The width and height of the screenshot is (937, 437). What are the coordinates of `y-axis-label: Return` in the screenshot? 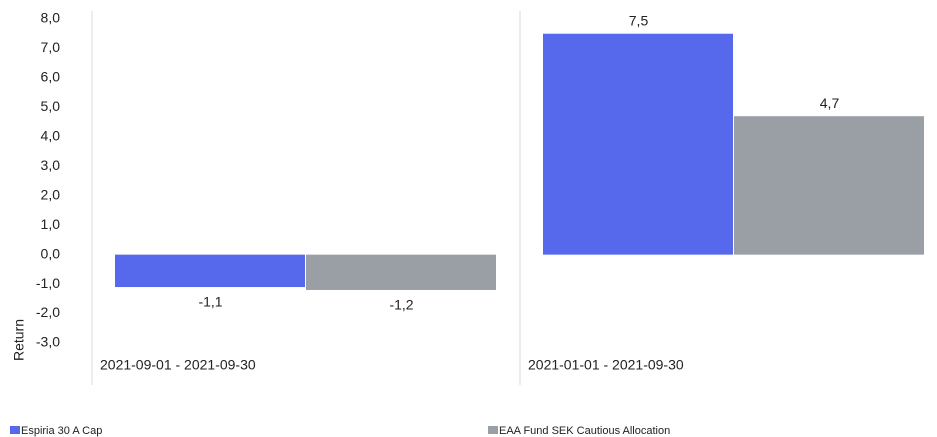 It's located at (19, 340).